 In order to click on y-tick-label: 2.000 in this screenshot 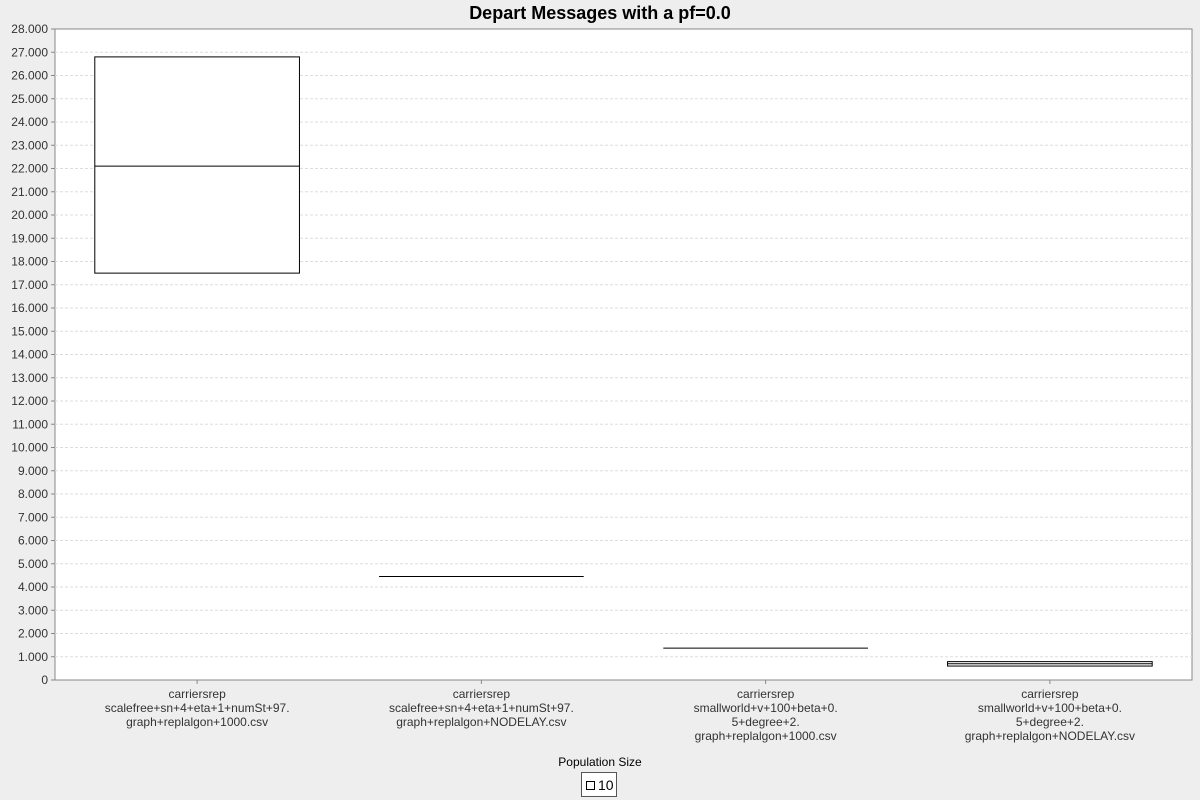, I will do `click(33, 634)`.